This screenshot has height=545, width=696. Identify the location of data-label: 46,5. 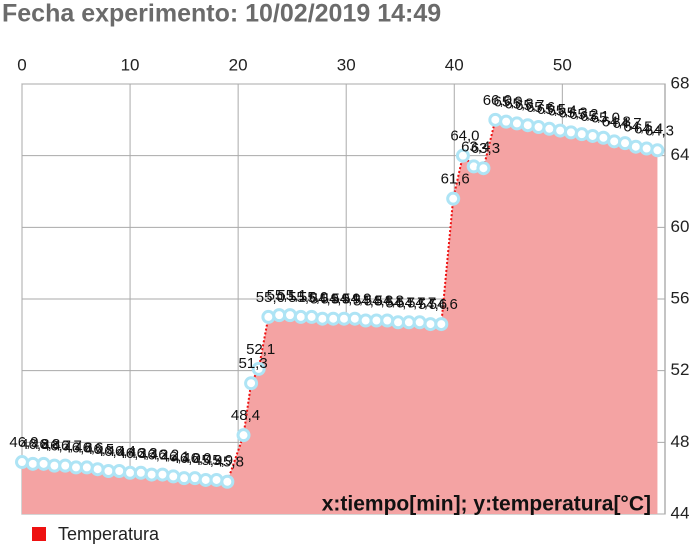
(99, 449).